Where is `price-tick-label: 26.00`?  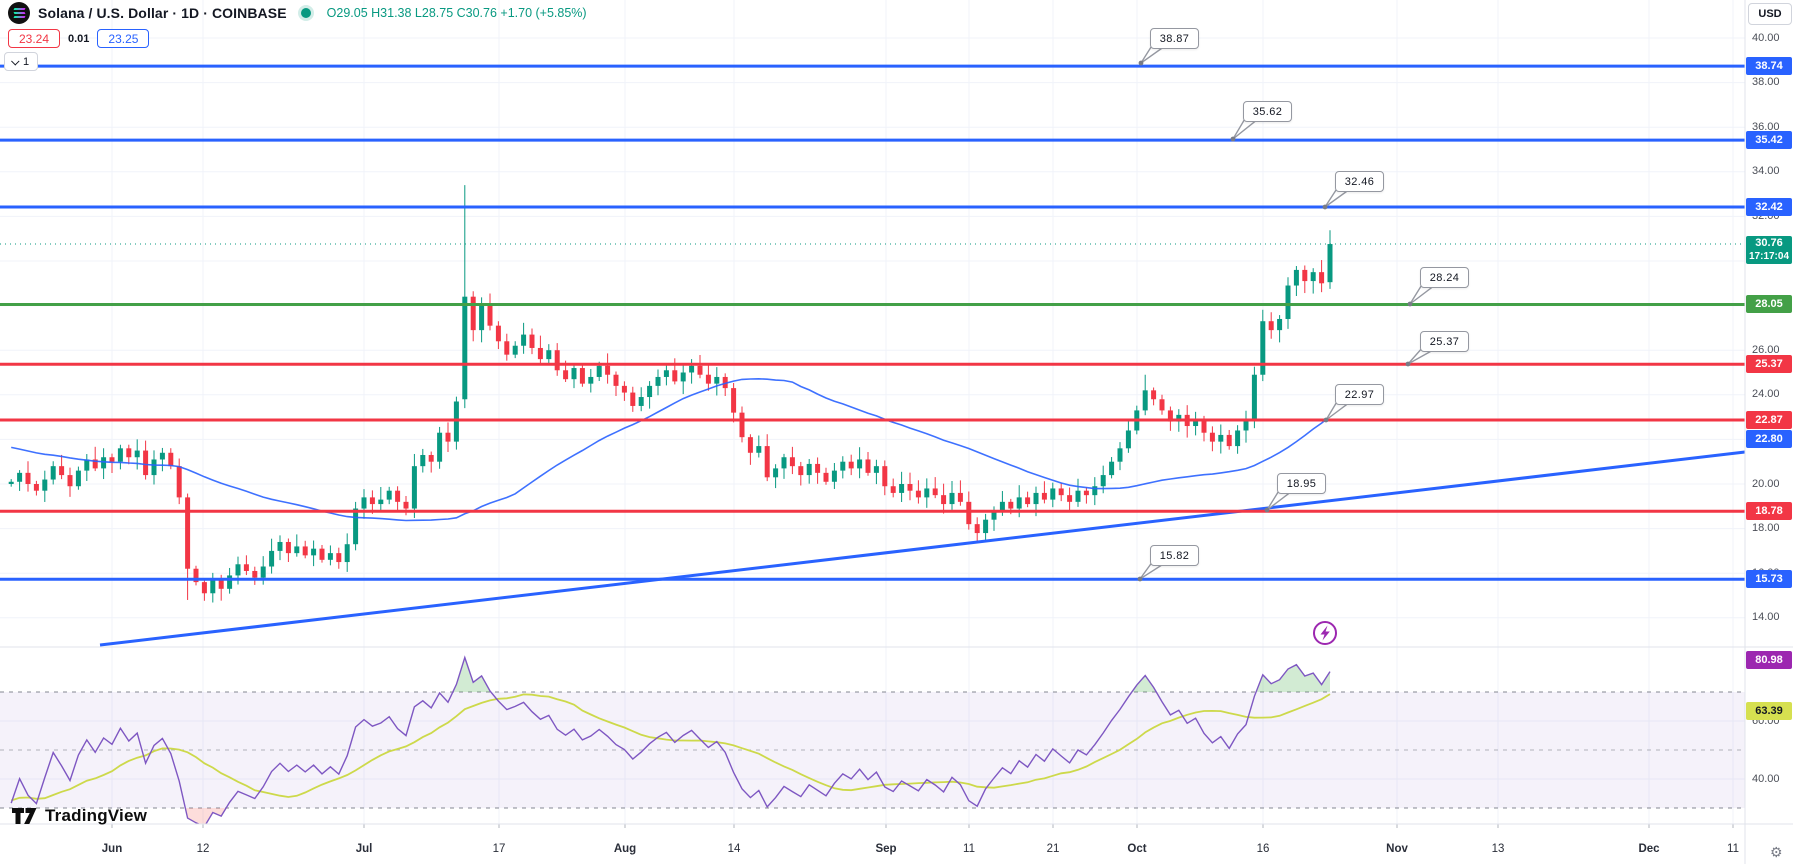 price-tick-label: 26.00 is located at coordinates (1766, 349).